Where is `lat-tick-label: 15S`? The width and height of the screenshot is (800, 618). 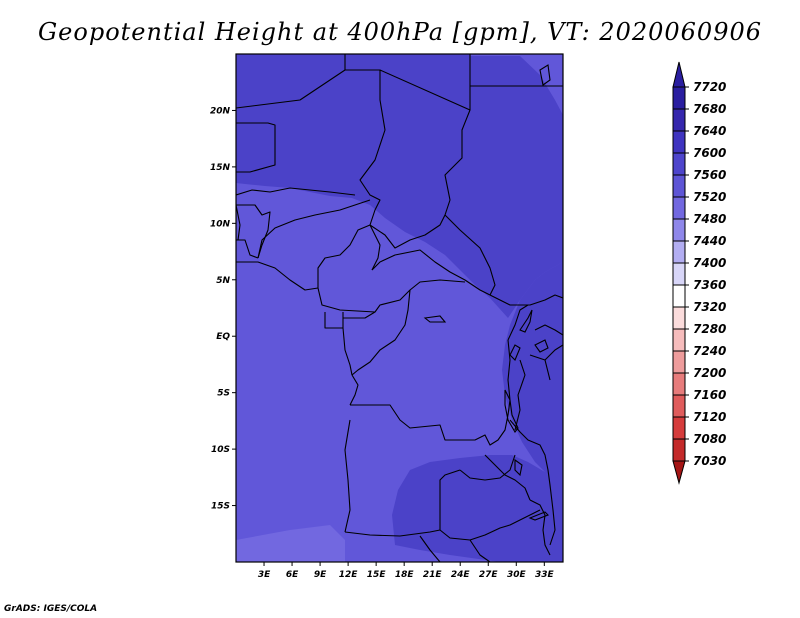
lat-tick-label: 15S is located at coordinates (220, 507).